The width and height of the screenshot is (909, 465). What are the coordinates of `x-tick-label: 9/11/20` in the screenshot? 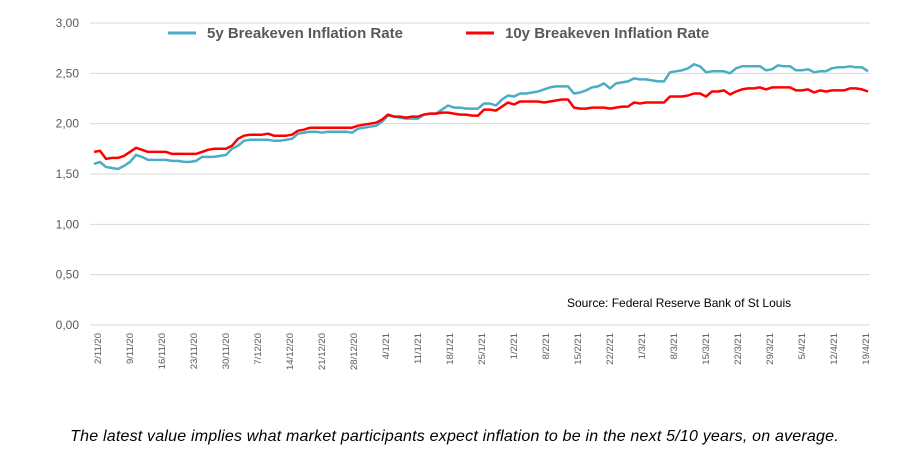 It's located at (130, 348).